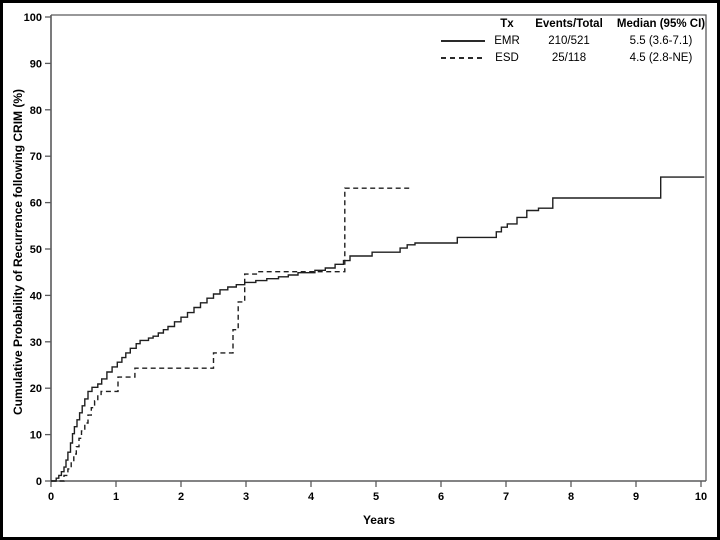  I want to click on x-tick-label: 2, so click(181, 497).